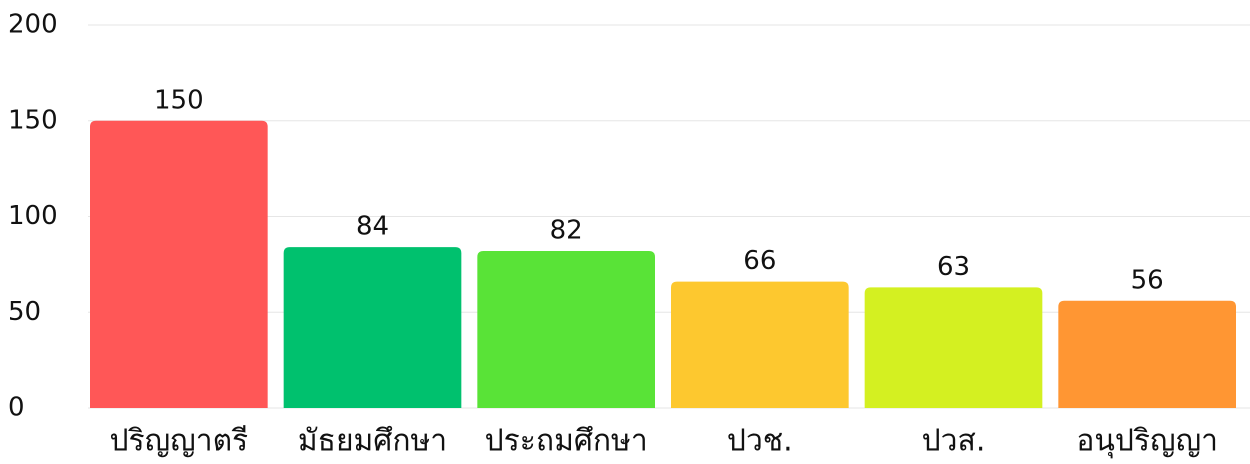 Image resolution: width=1250 pixels, height=464 pixels. Describe the element at coordinates (954, 441) in the screenshot. I see `x-tick-label: ปวส.` at that location.